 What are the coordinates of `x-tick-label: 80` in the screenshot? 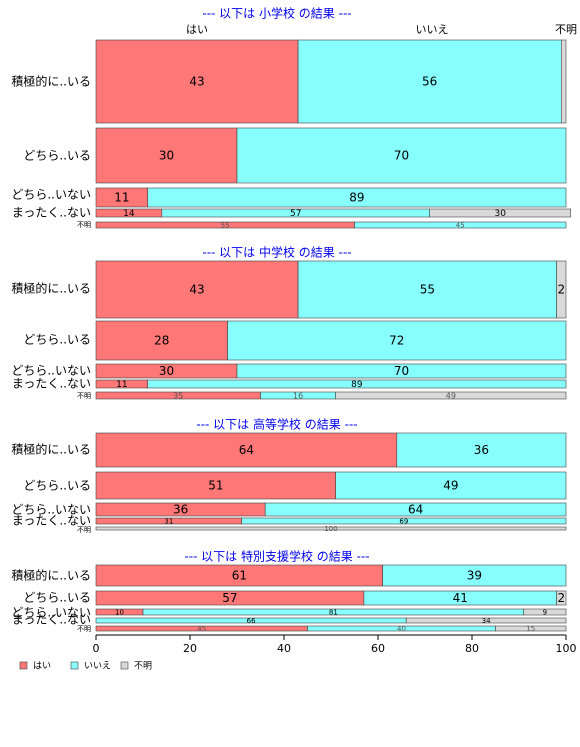 It's located at (472, 648).